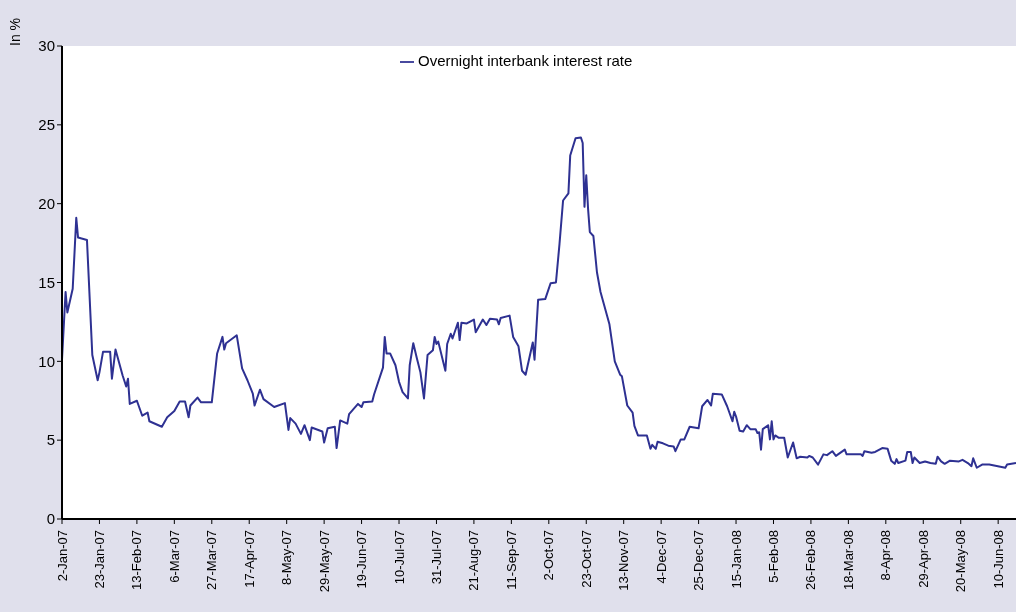 The width and height of the screenshot is (1016, 612). Describe the element at coordinates (324, 561) in the screenshot. I see `x-tick-label: 29-May-07` at that location.